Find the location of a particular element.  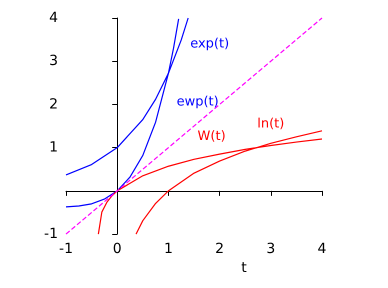

series-label: ewp(t) is located at coordinates (197, 102).